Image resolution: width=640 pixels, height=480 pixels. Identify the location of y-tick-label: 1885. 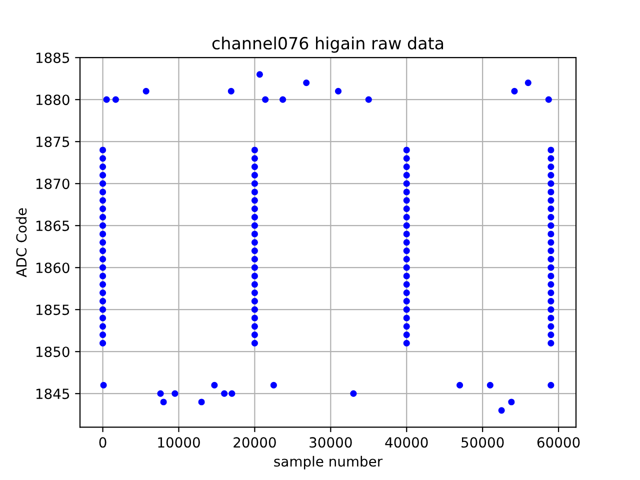
(53, 58).